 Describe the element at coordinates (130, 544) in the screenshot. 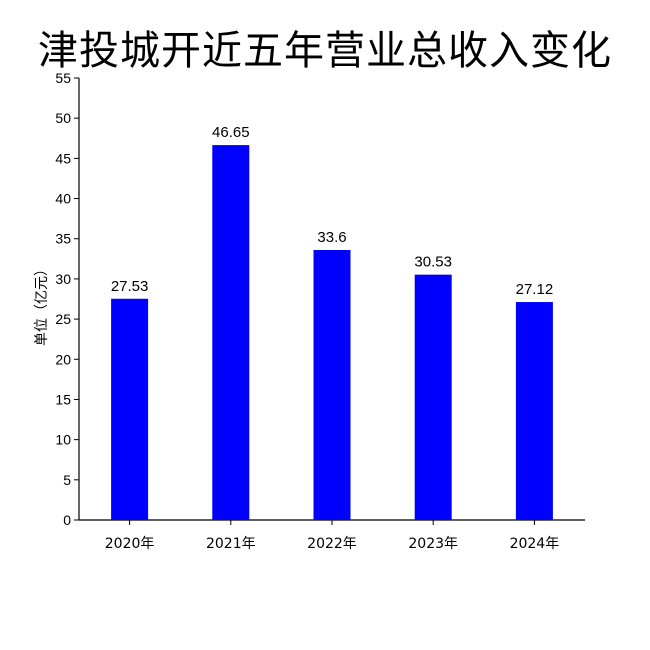

I see `x-tick-label: 2020年` at that location.